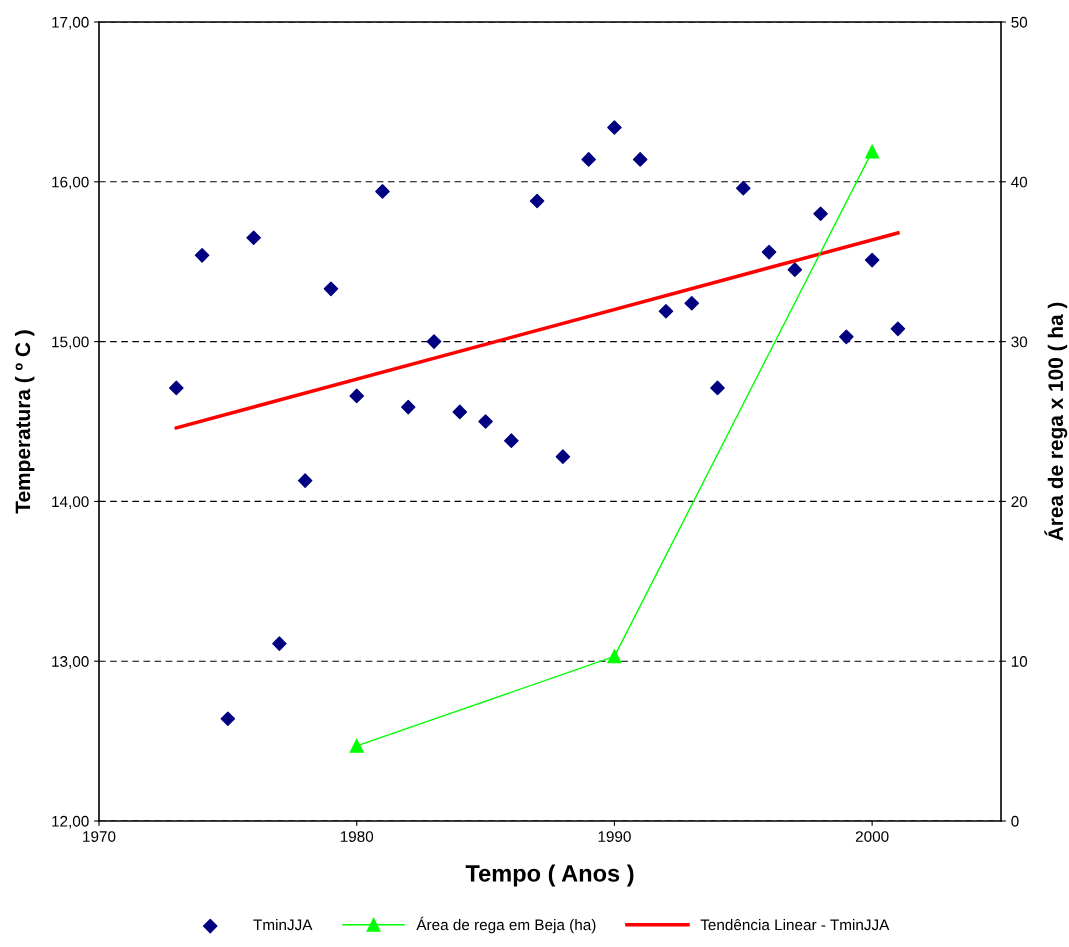  What do you see at coordinates (614, 836) in the screenshot?
I see `x-tick-label: 1990` at bounding box center [614, 836].